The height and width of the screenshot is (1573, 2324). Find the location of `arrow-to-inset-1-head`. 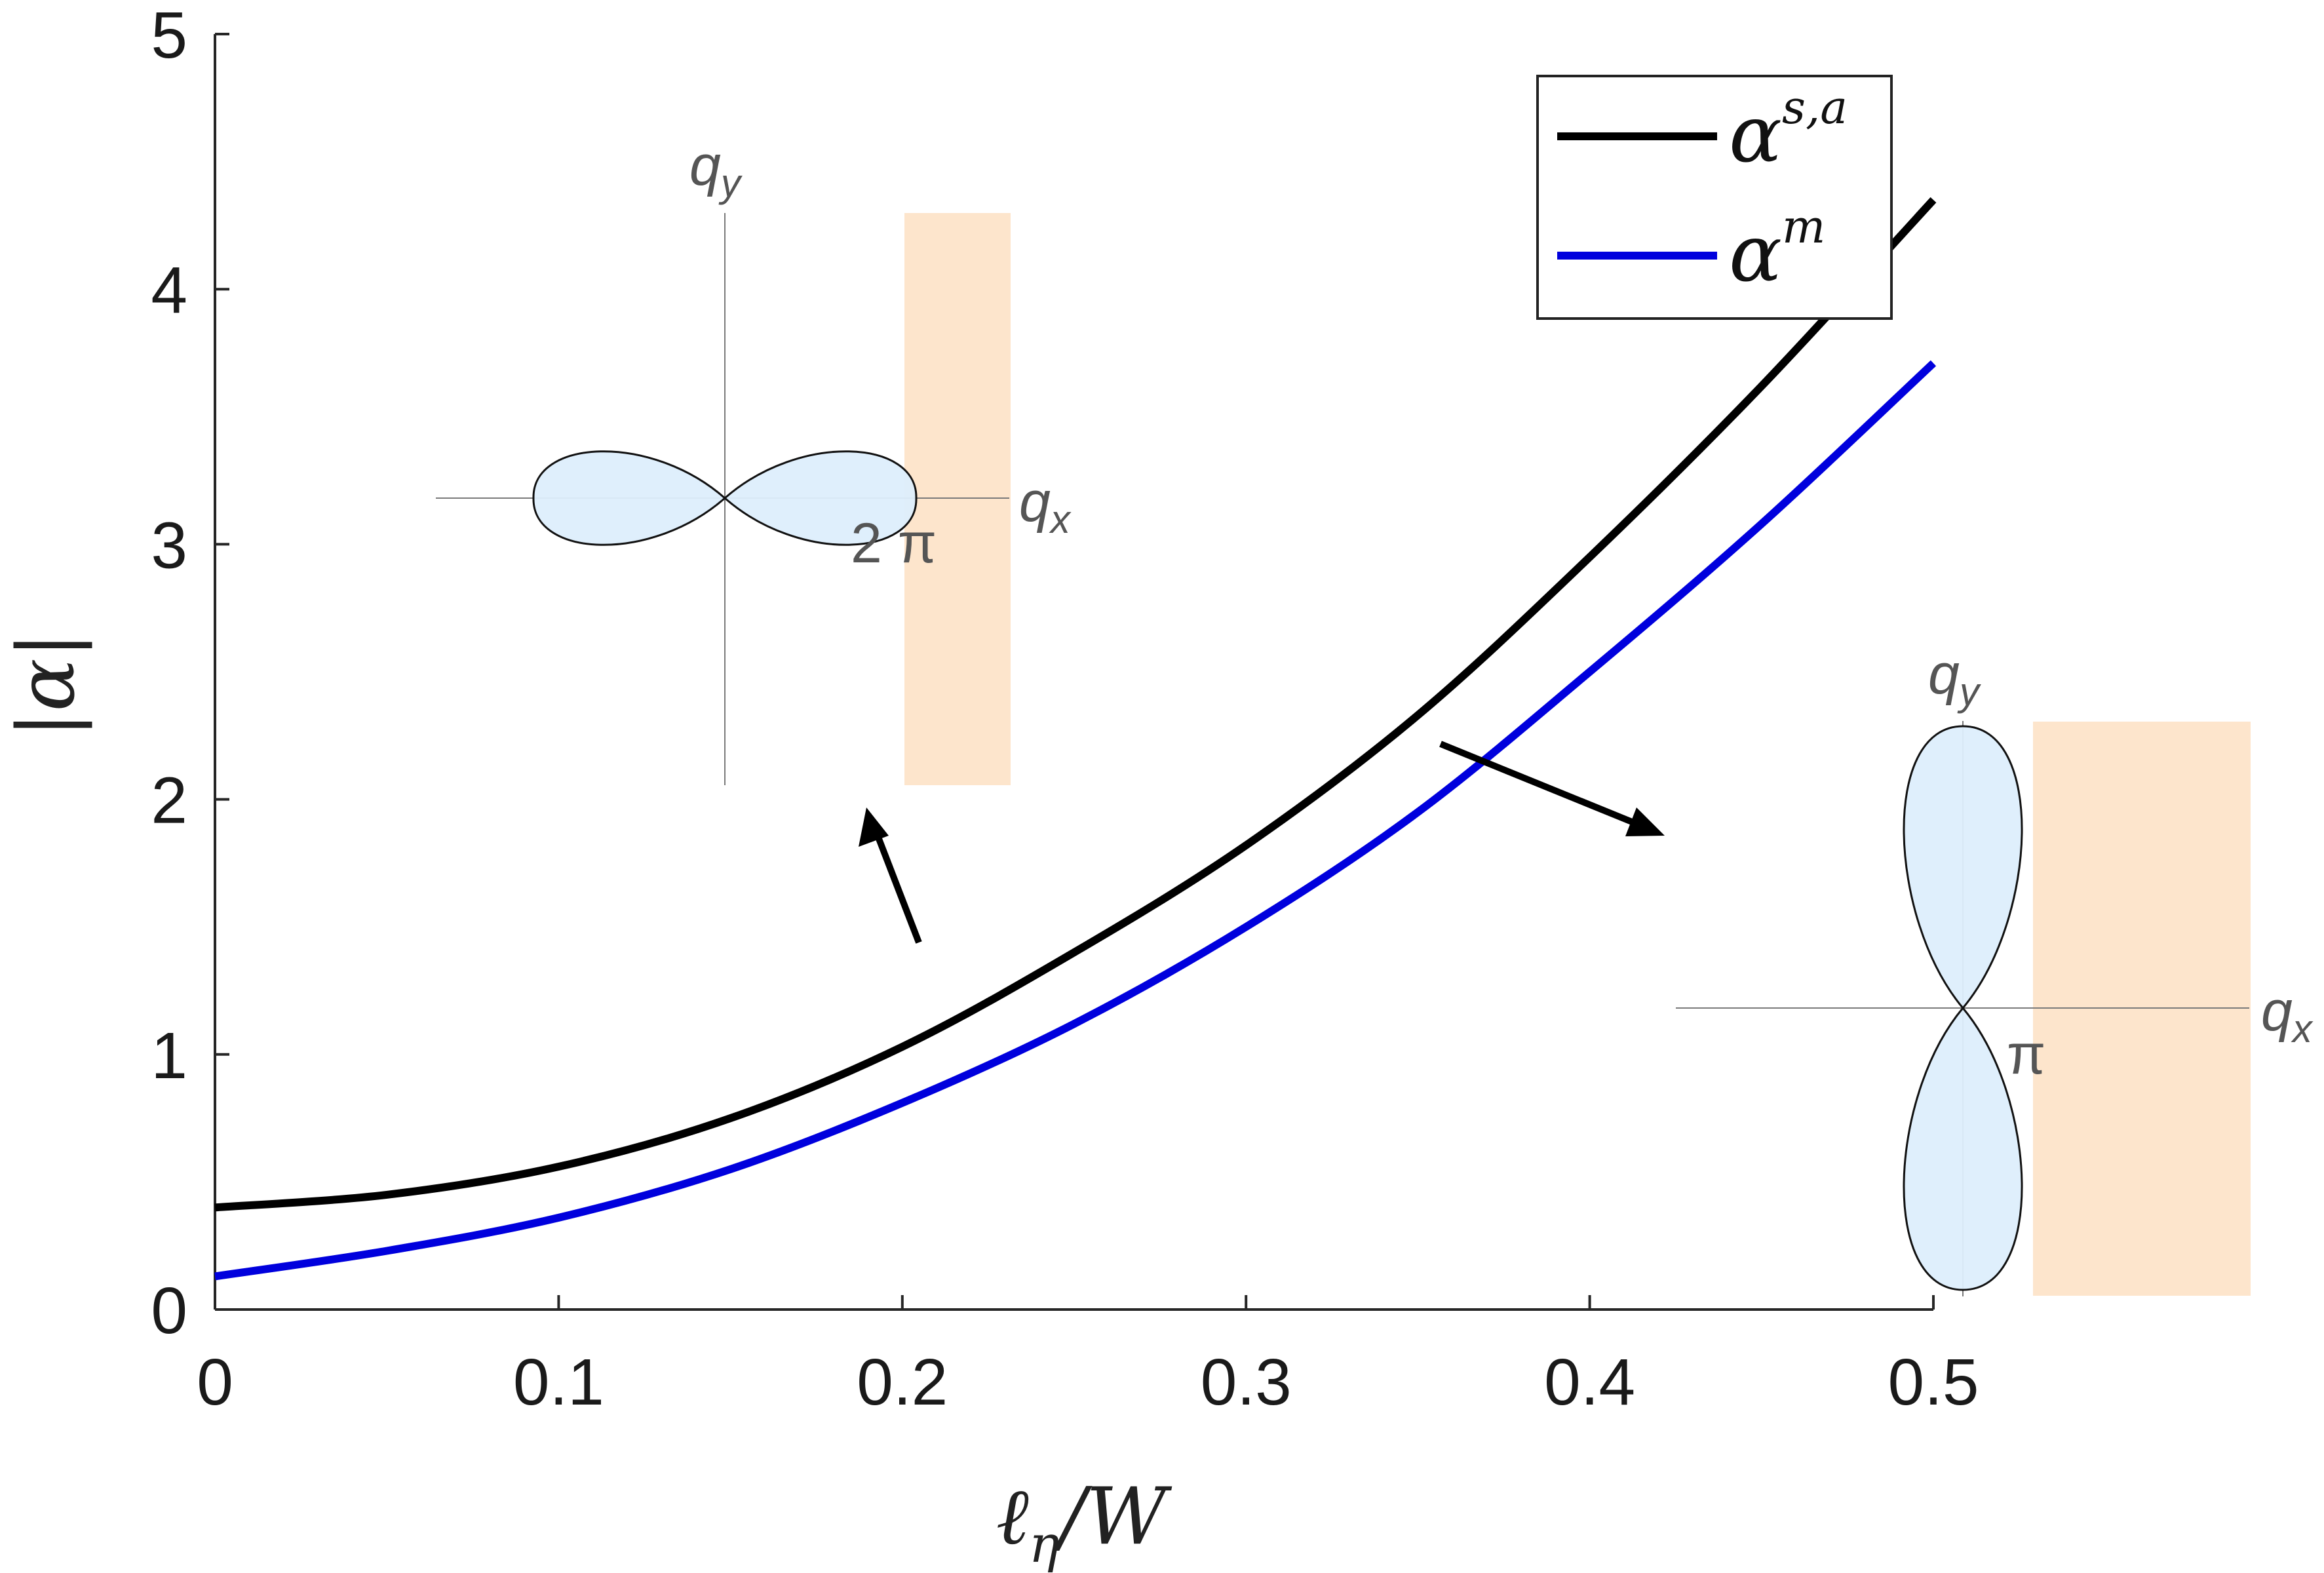

arrow-to-inset-1-head is located at coordinates (874, 827).